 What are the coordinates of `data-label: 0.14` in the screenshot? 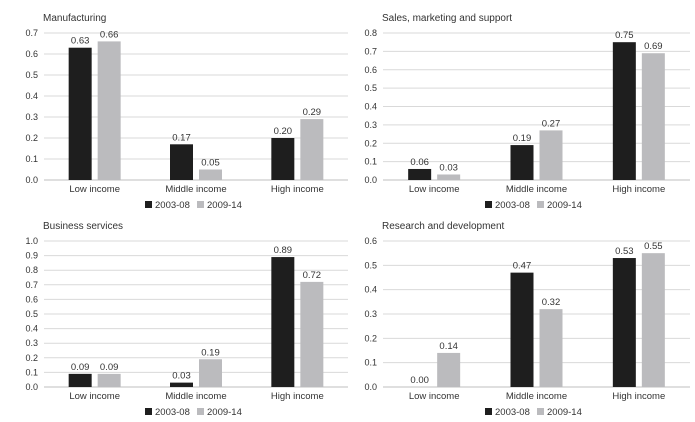 It's located at (448, 346).